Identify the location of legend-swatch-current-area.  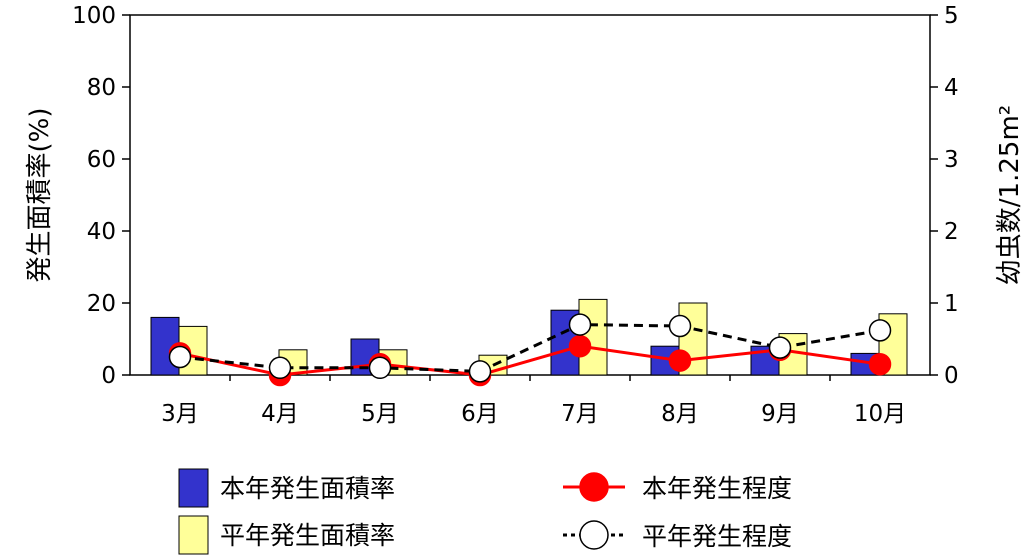
(193, 488).